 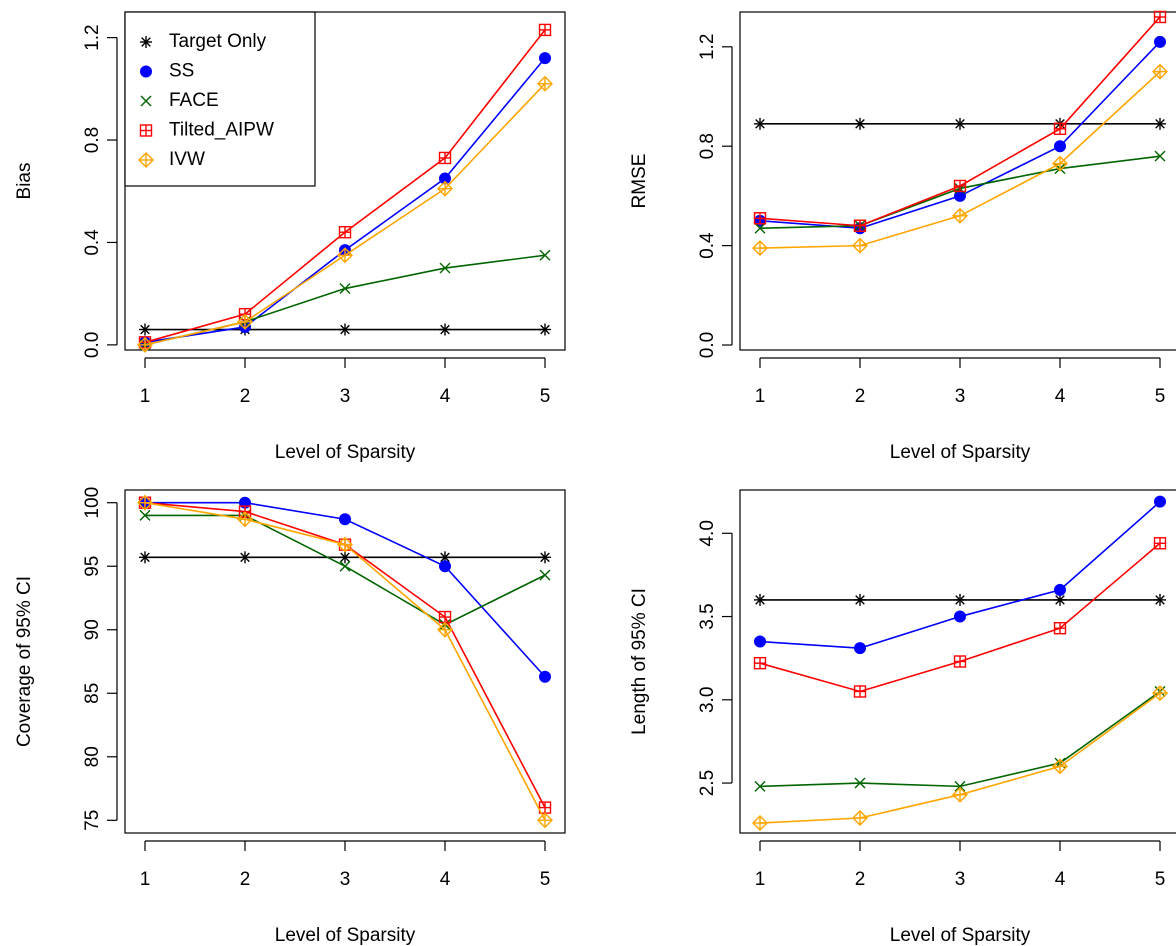 What do you see at coordinates (92, 693) in the screenshot?
I see `y-tick-label: 85` at bounding box center [92, 693].